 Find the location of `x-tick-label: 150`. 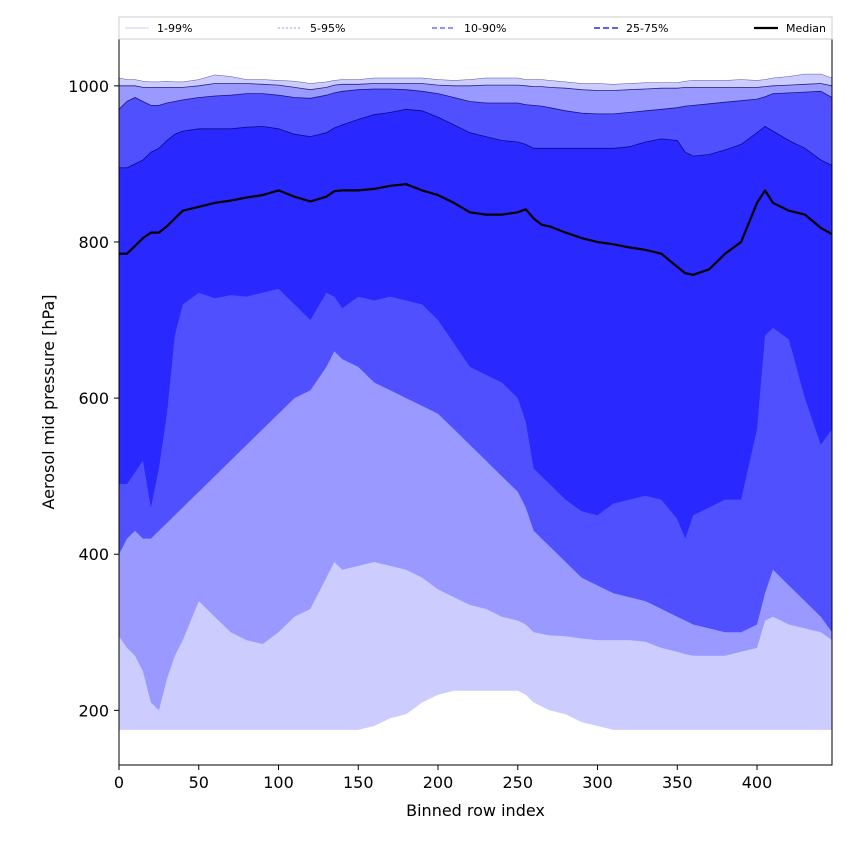

x-tick-label: 150 is located at coordinates (358, 782).